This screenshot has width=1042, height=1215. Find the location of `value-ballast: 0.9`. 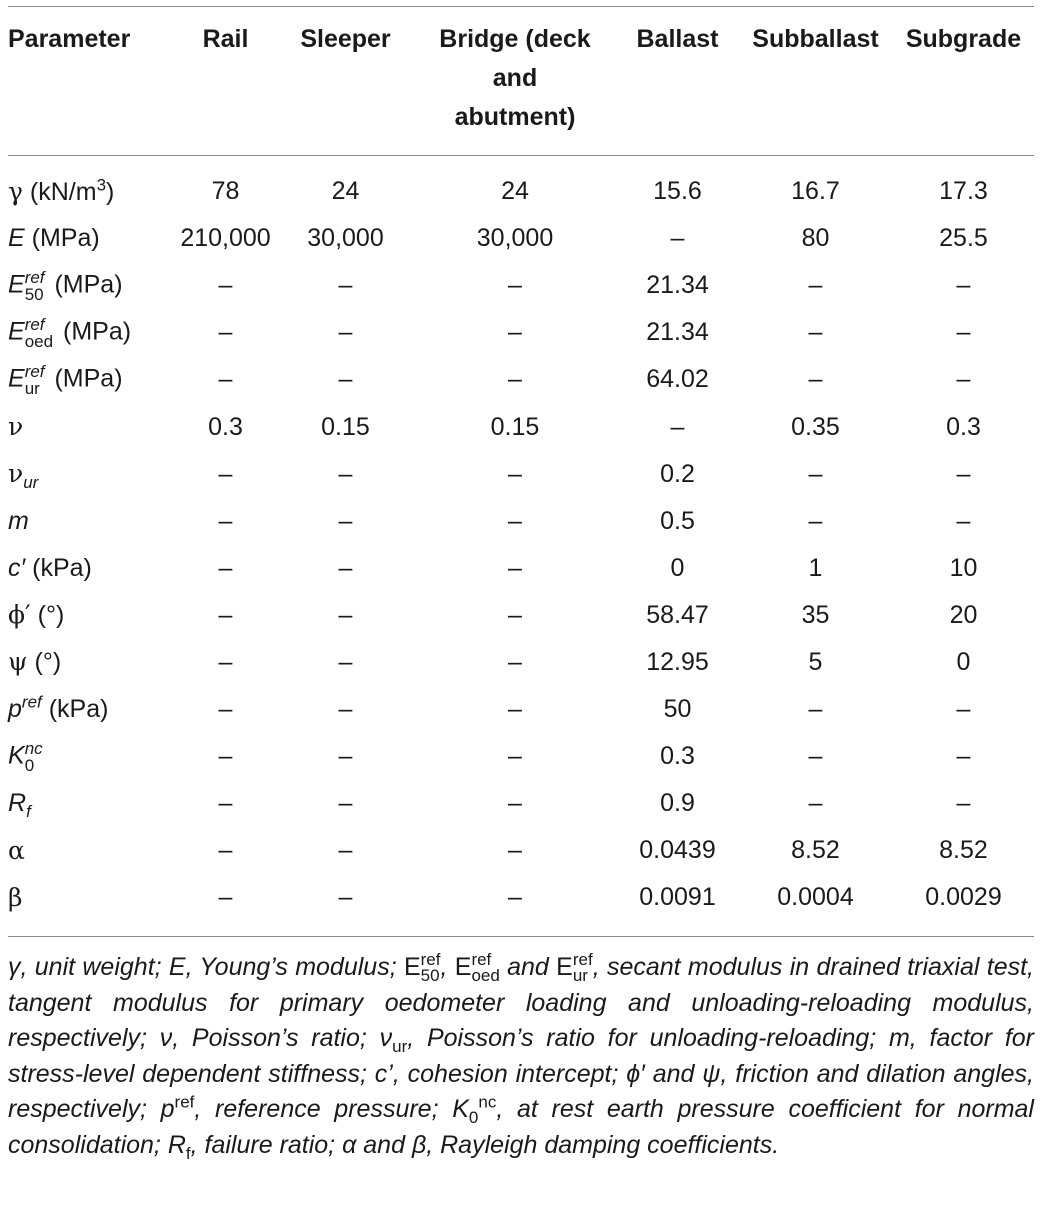

value-ballast: 0.9 is located at coordinates (677, 803).